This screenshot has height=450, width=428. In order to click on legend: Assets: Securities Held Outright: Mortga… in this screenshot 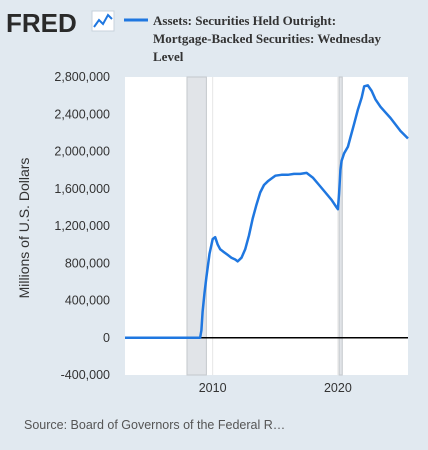, I will do `click(252, 38)`.